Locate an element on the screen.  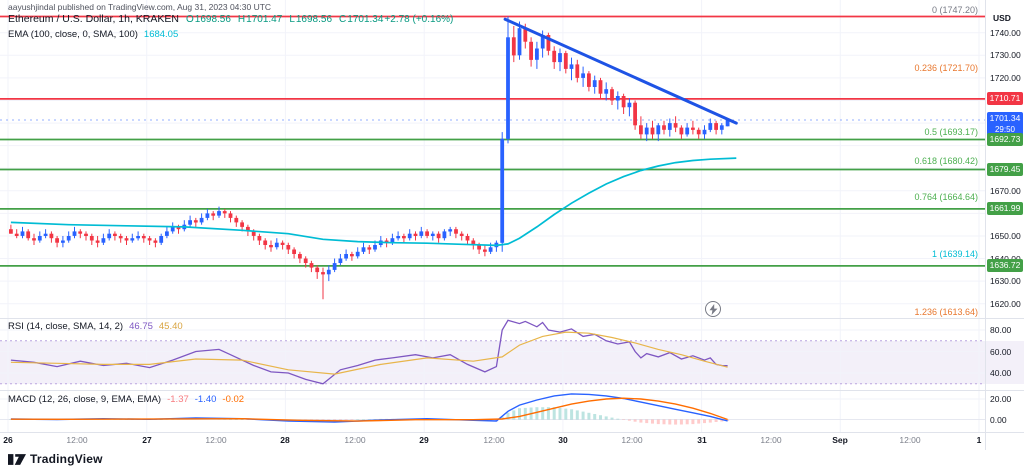
time-tick-label: 28 is located at coordinates (285, 440).